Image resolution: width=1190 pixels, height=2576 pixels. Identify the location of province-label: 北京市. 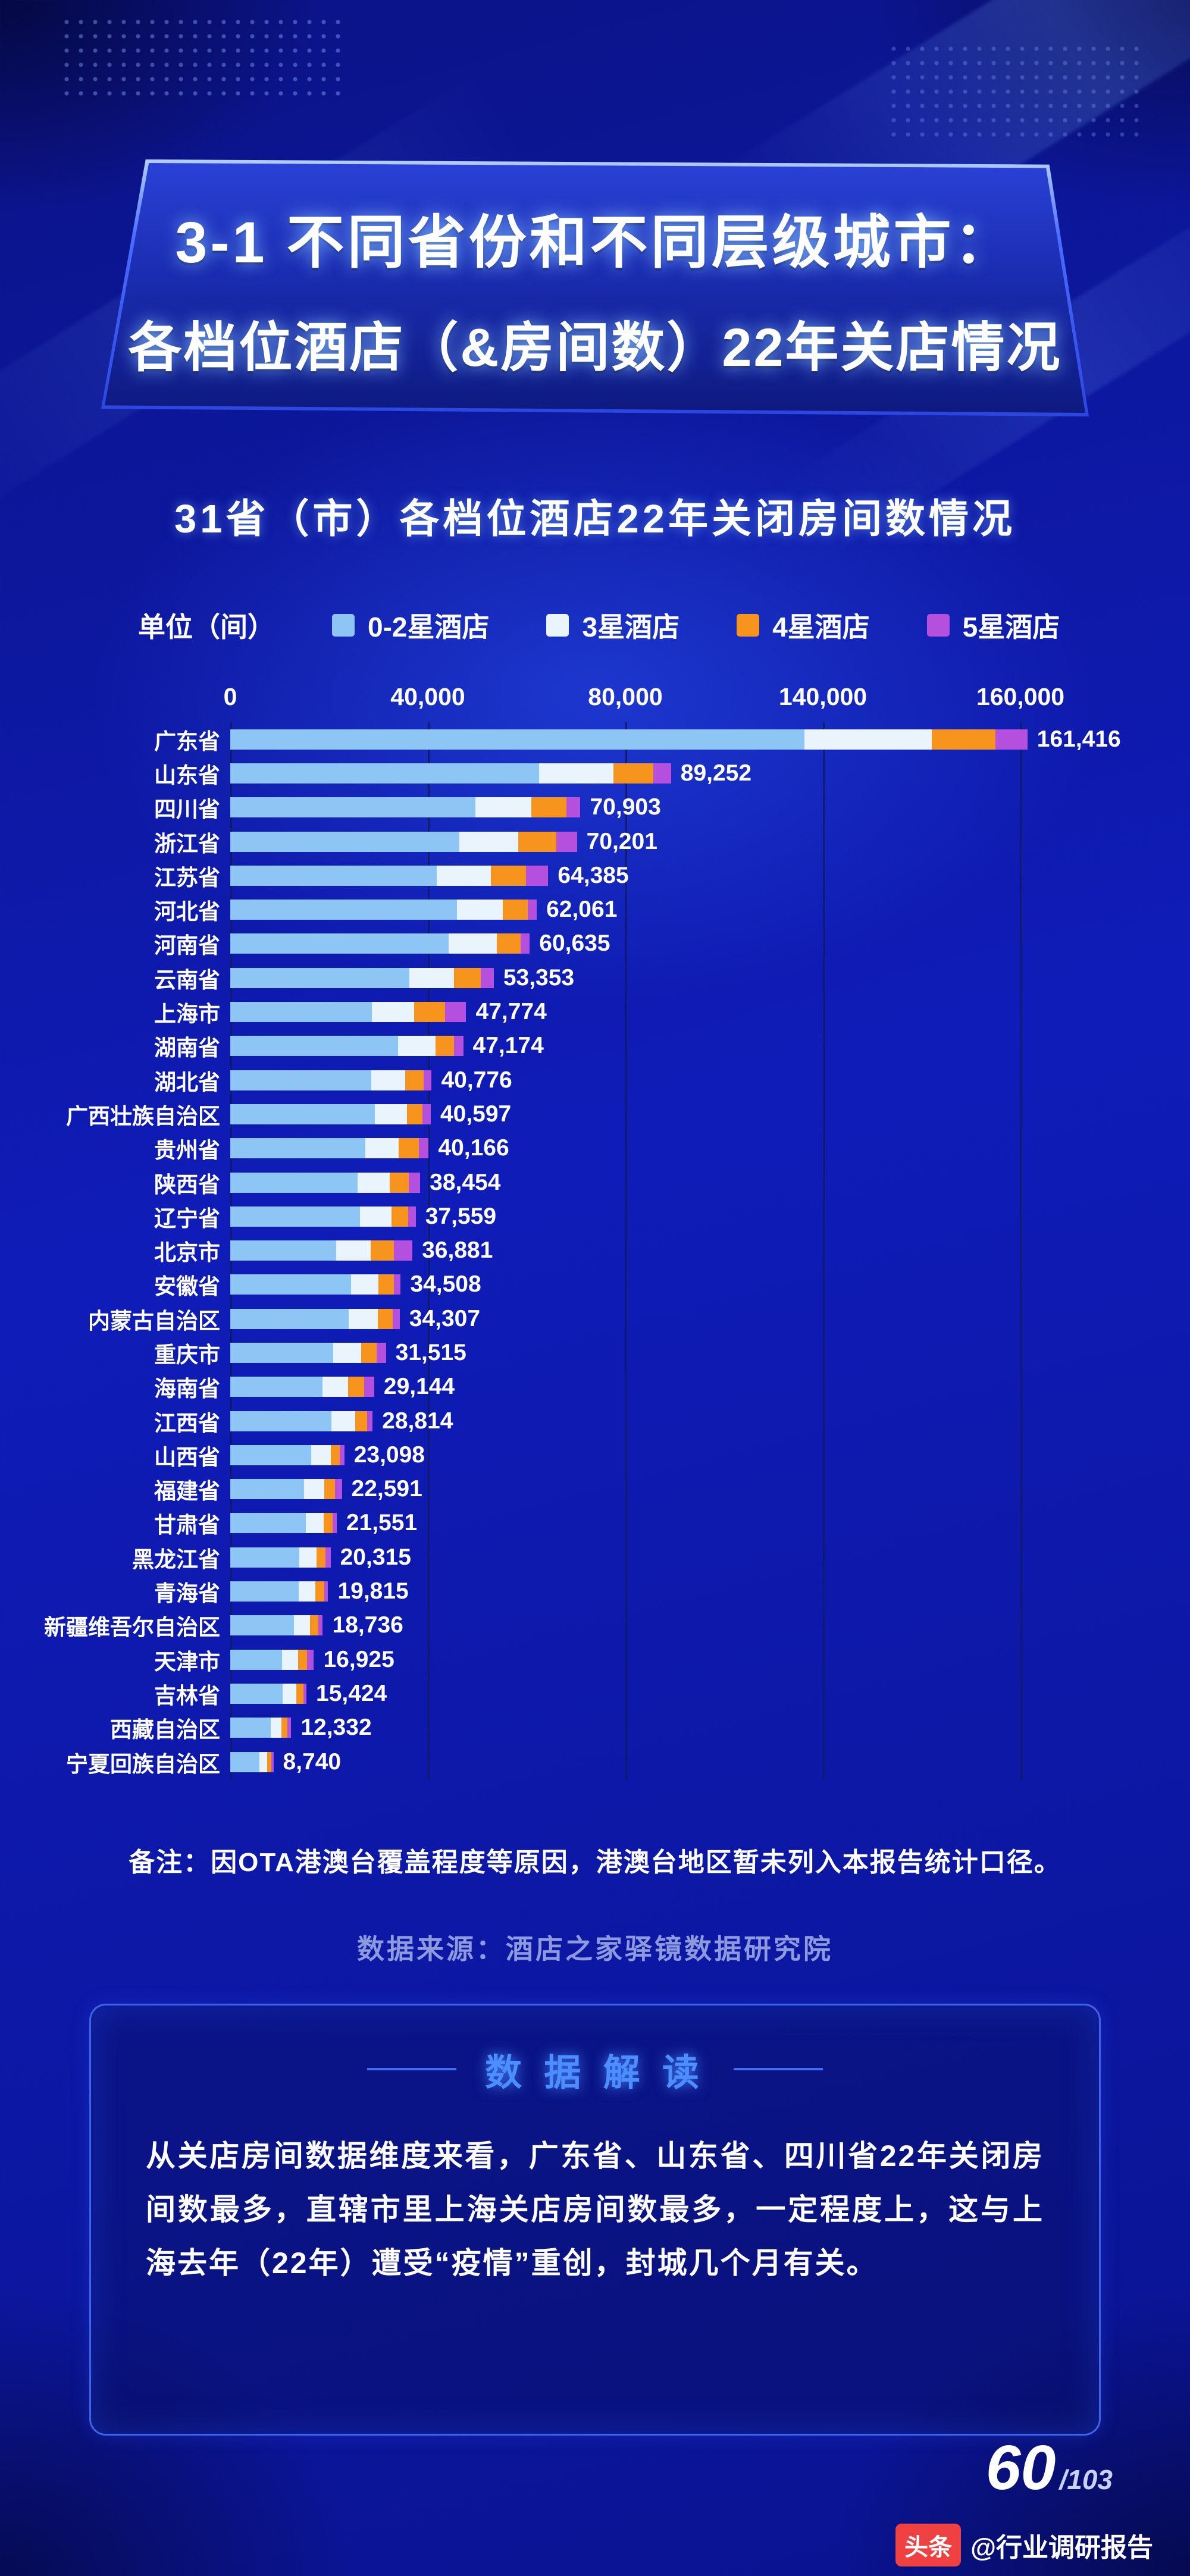
(187, 1252).